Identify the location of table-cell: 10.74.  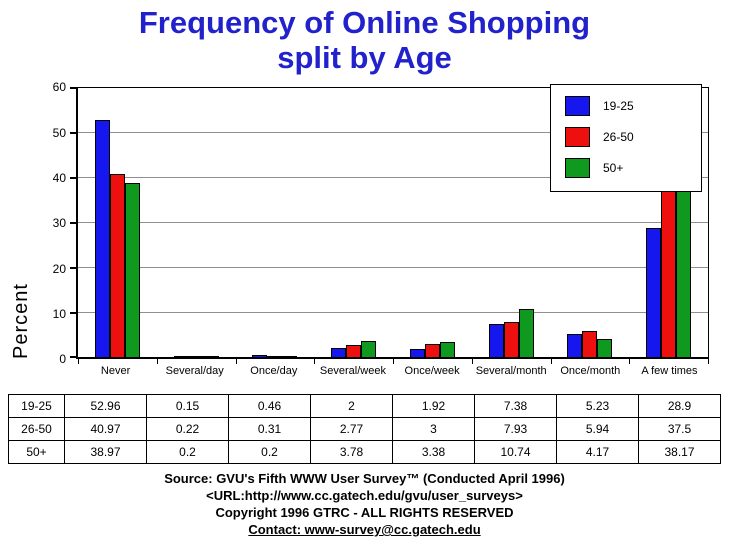
(515, 452).